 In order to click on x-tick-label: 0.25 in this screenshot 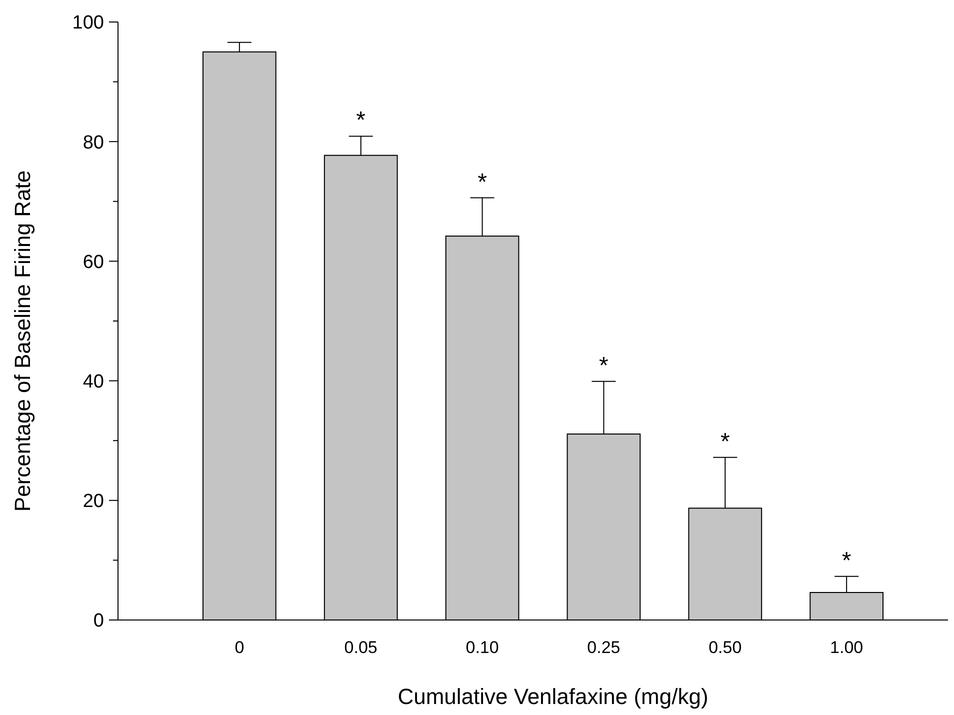, I will do `click(603, 647)`.